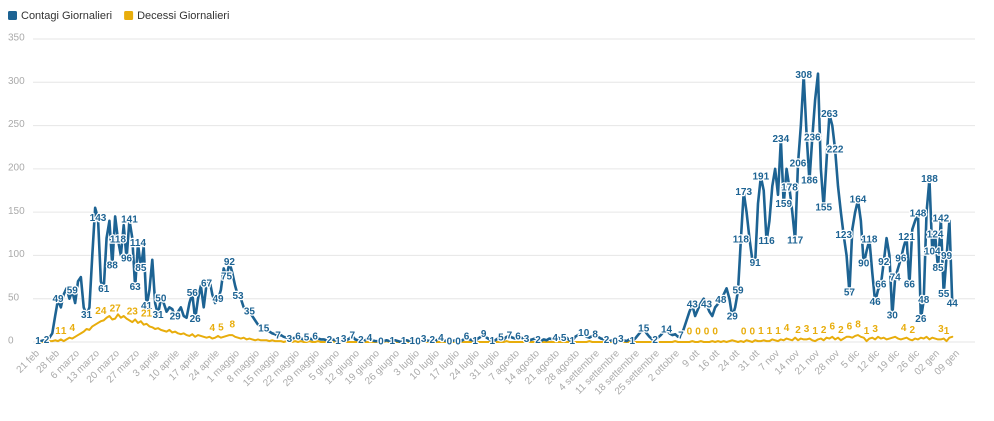  Describe the element at coordinates (901, 259) in the screenshot. I see `data-label: 96` at that location.